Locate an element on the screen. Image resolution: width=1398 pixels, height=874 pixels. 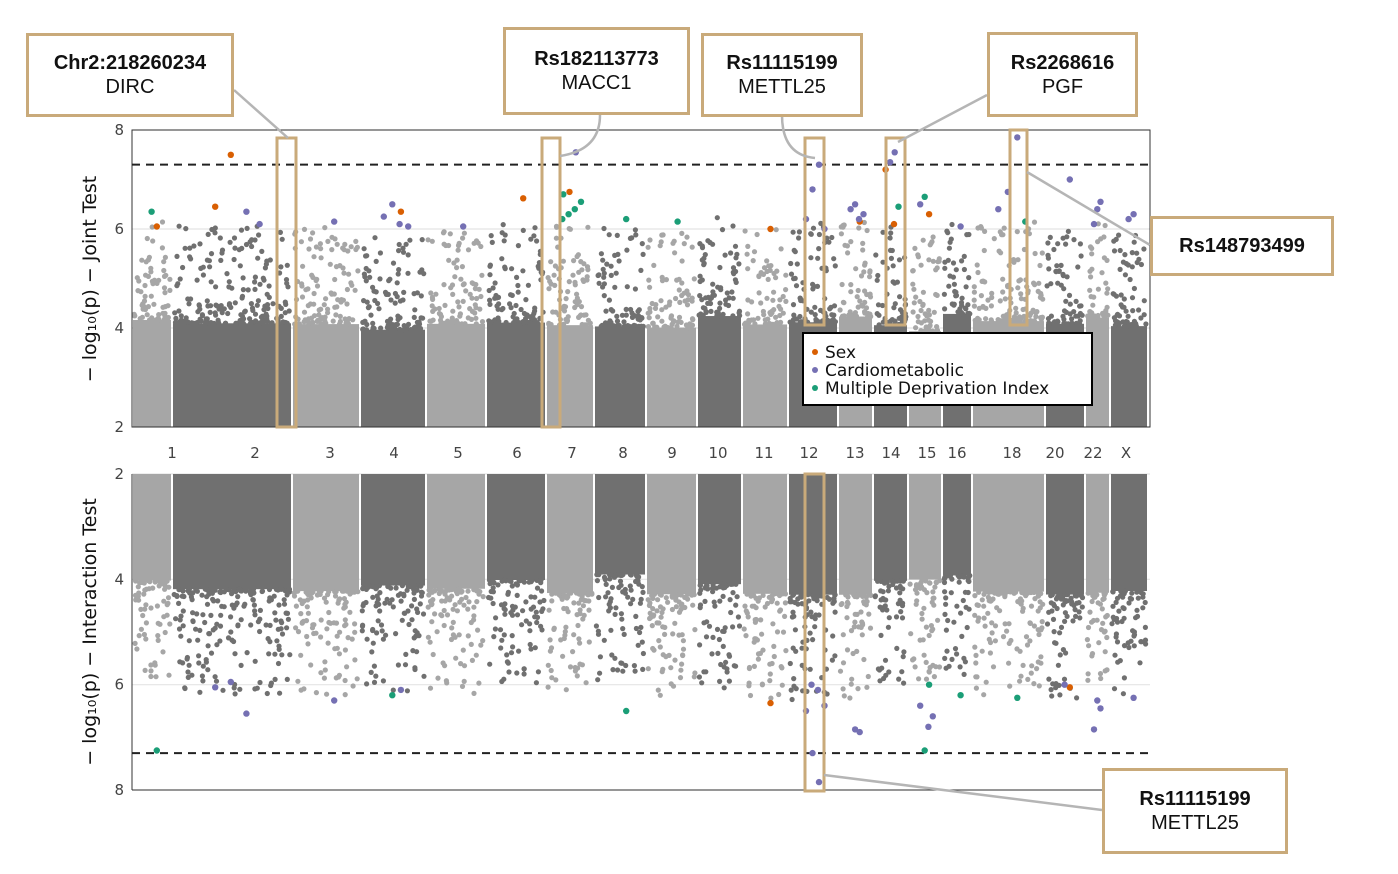
callout-snp: Rs11115199 is located at coordinates (782, 63).